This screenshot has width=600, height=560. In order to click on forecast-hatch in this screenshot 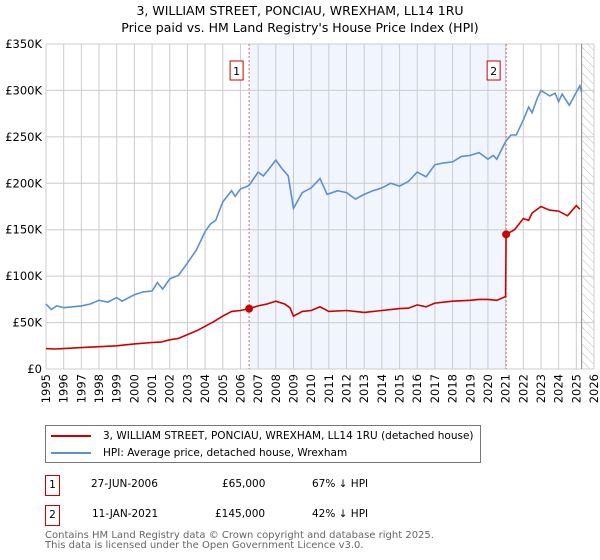, I will do `click(587, 206)`.